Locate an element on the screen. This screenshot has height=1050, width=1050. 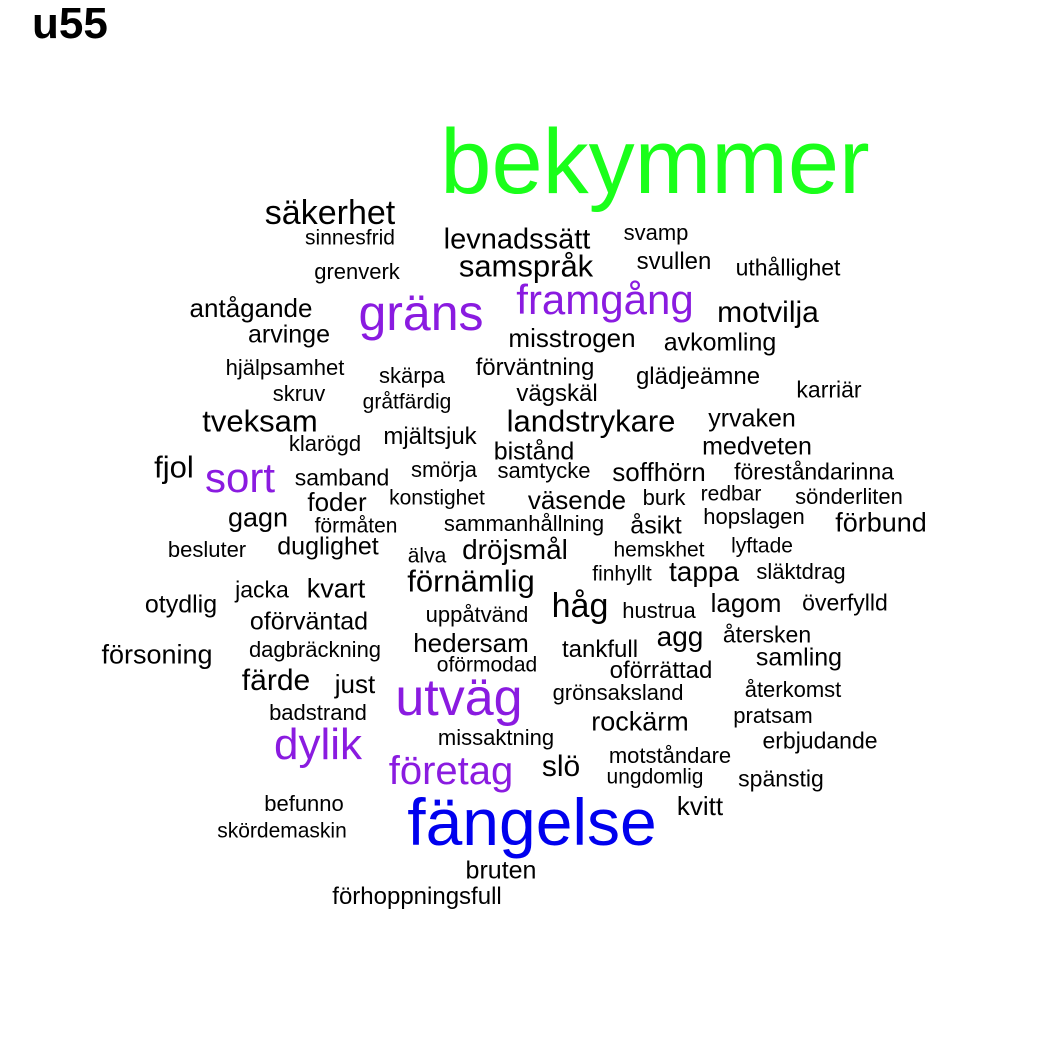
word-motstandare: motståndare is located at coordinates (670, 755).